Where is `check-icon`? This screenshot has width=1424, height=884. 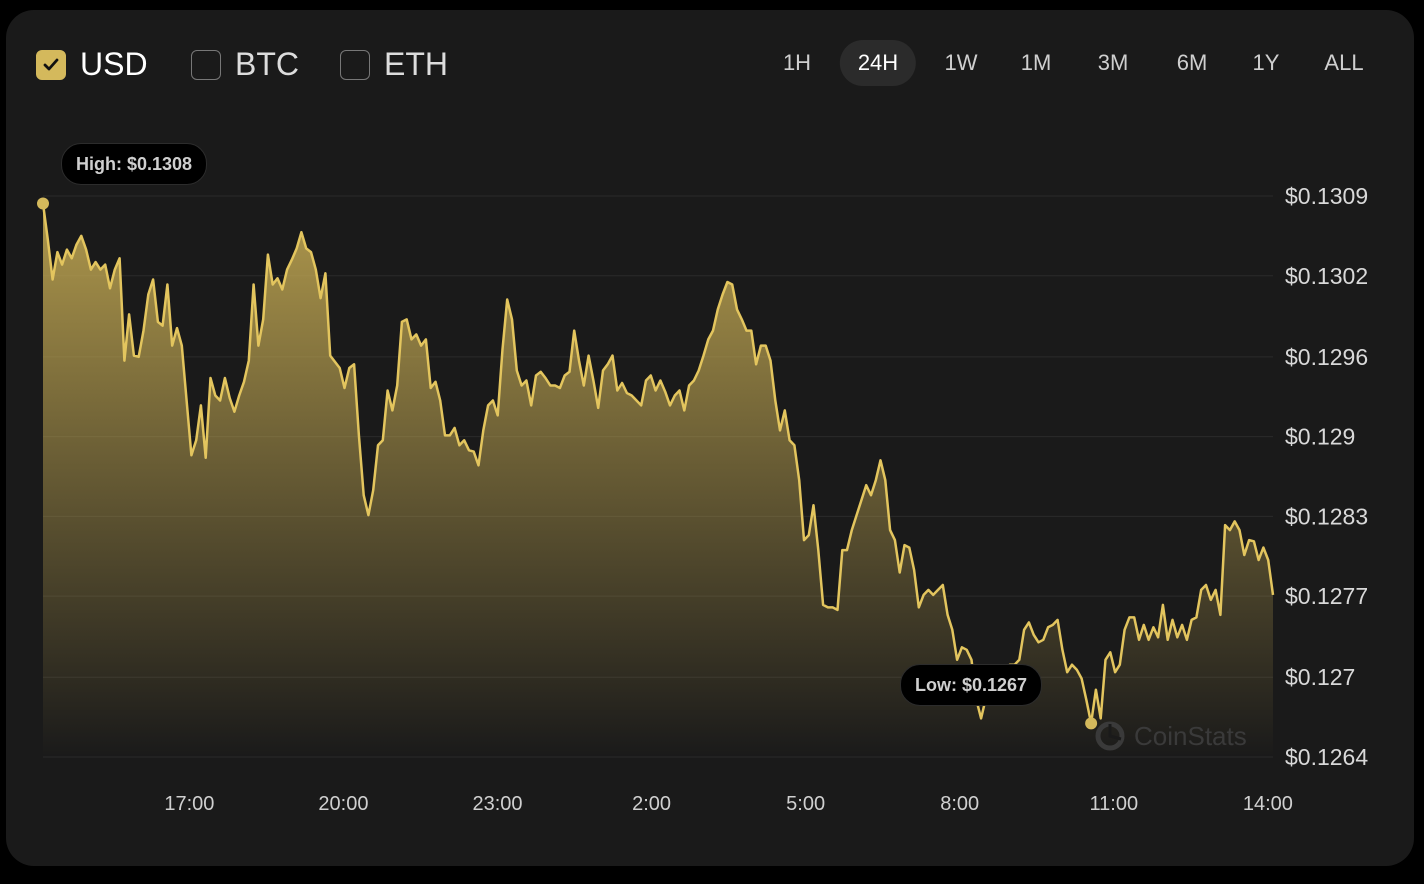
check-icon is located at coordinates (51, 64).